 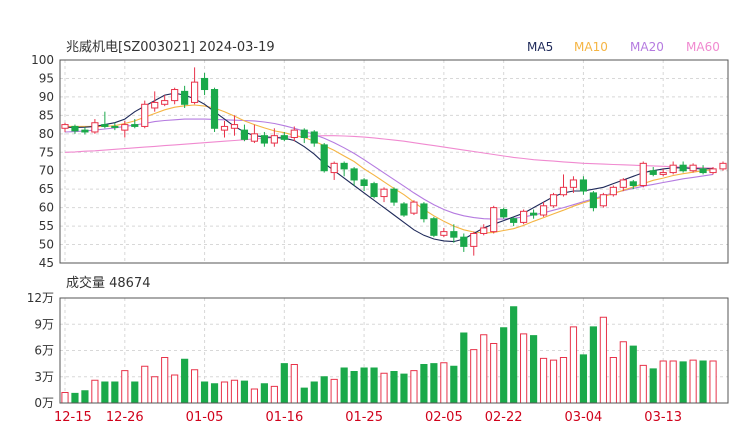 I want to click on price-y-axis: 100 95 90 85 80 75 70 65 60 55 50 45, so click(x=42, y=161).